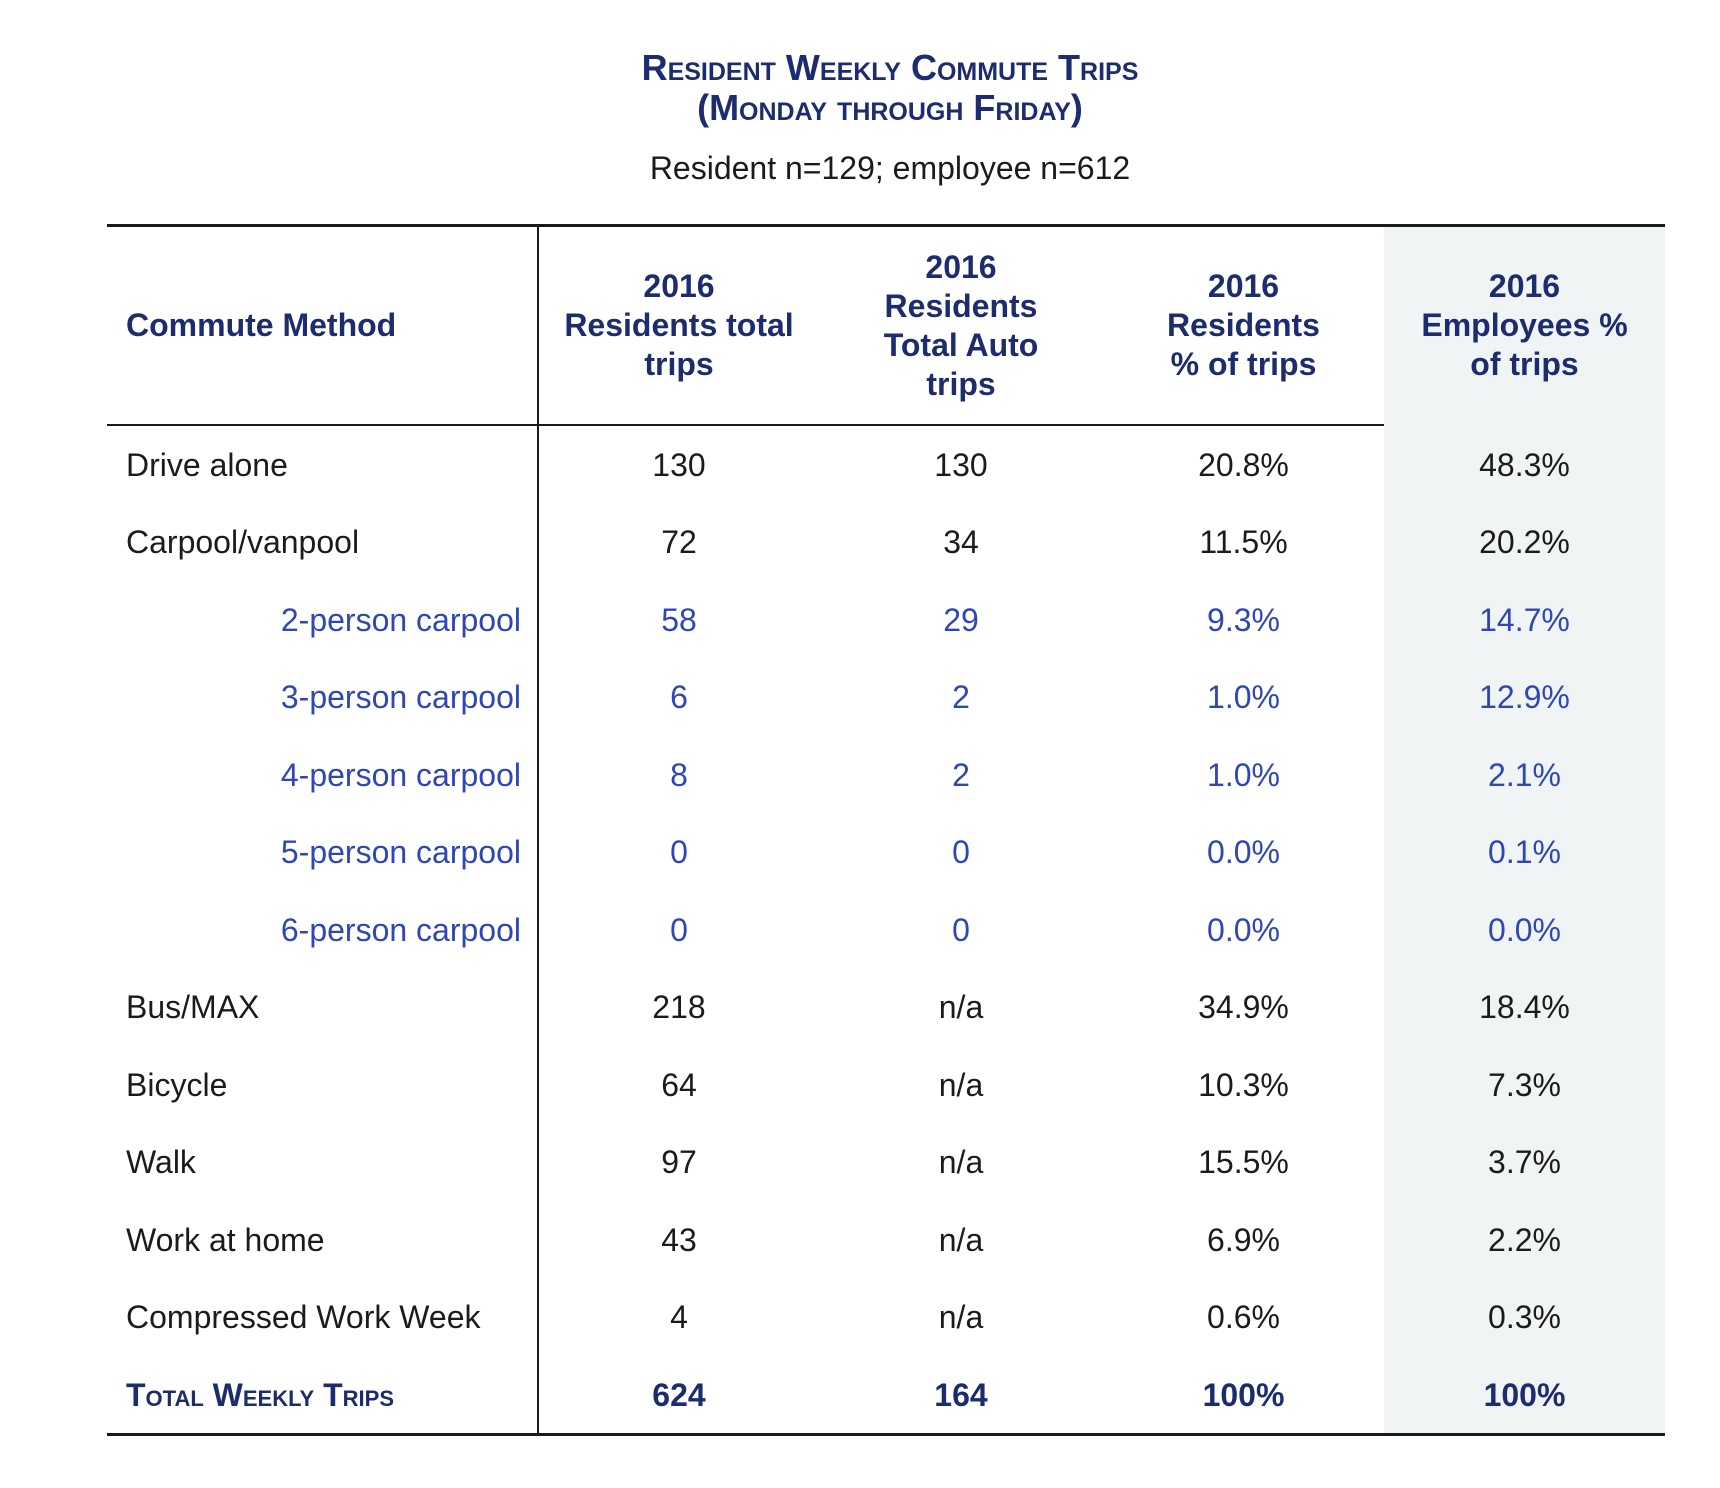  What do you see at coordinates (886, 853) in the screenshot?
I see `table-row: 5-person carpool 0 0 0.0% 0.1%` at bounding box center [886, 853].